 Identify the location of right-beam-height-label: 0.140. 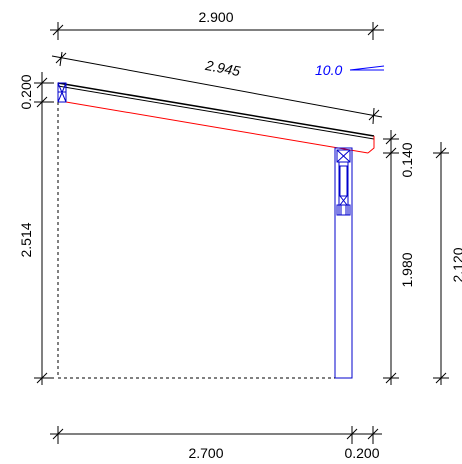
(407, 159).